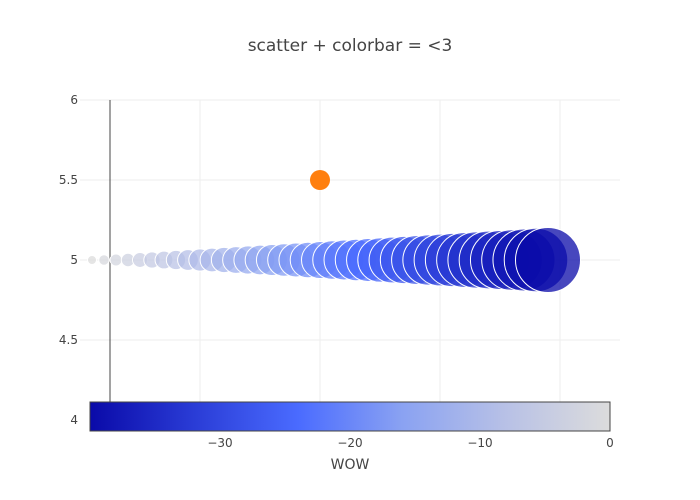  I want to click on y-tick-label: 6, so click(74, 100).